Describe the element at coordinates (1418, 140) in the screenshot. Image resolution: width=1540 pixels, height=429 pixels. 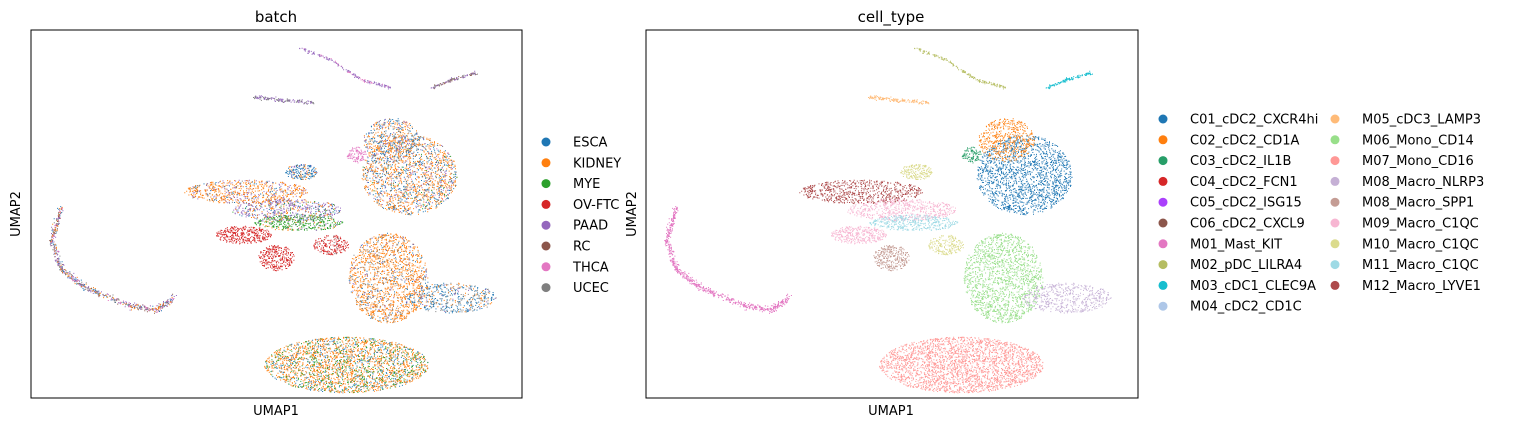
I see `legend-label-m06-mono-cd14: M06_Mono_CD14` at that location.